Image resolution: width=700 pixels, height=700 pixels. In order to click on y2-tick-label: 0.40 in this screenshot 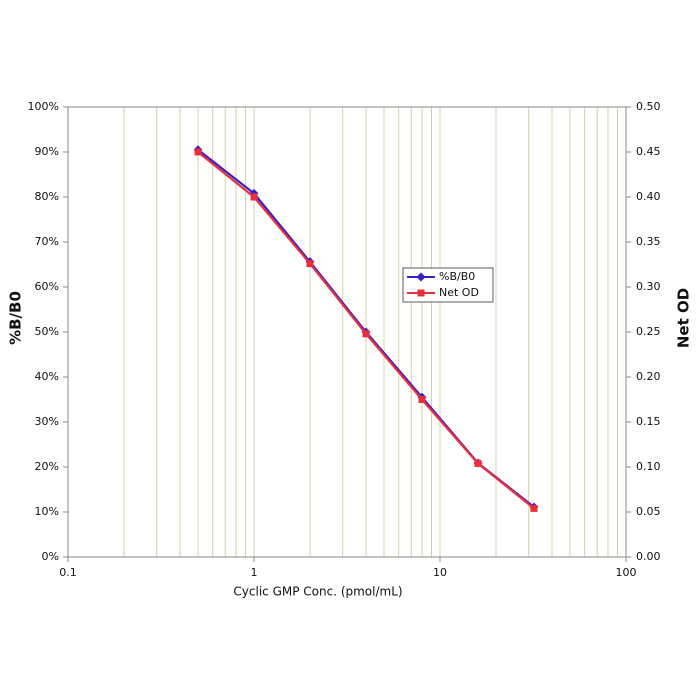, I will do `click(648, 196)`.